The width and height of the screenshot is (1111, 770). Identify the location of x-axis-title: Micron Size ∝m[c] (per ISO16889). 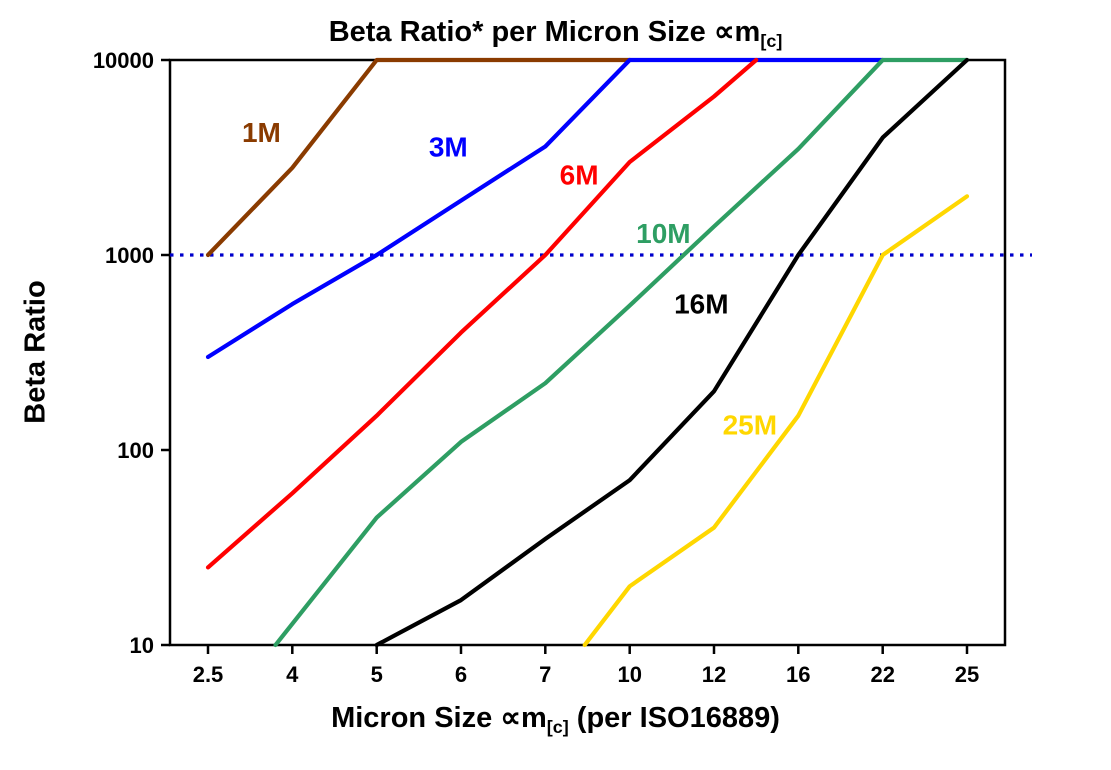
(555, 719).